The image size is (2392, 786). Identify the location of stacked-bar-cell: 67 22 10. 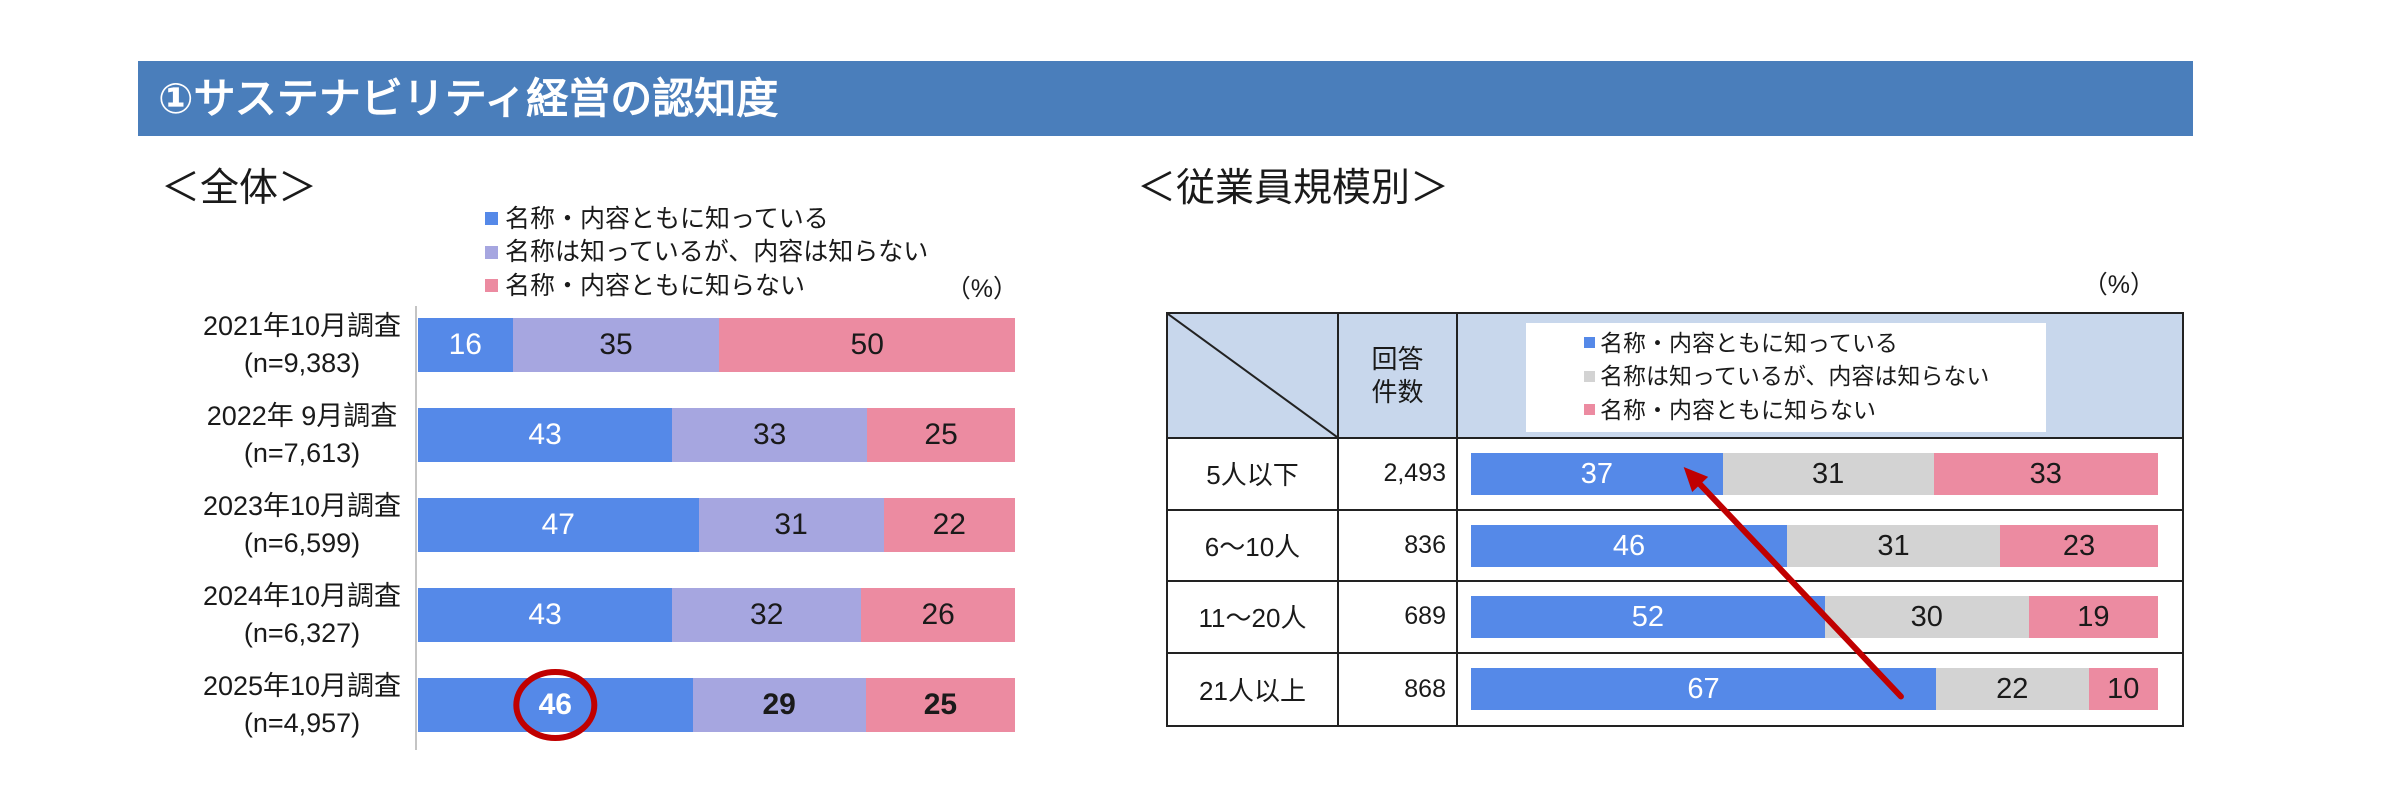
(1820, 690).